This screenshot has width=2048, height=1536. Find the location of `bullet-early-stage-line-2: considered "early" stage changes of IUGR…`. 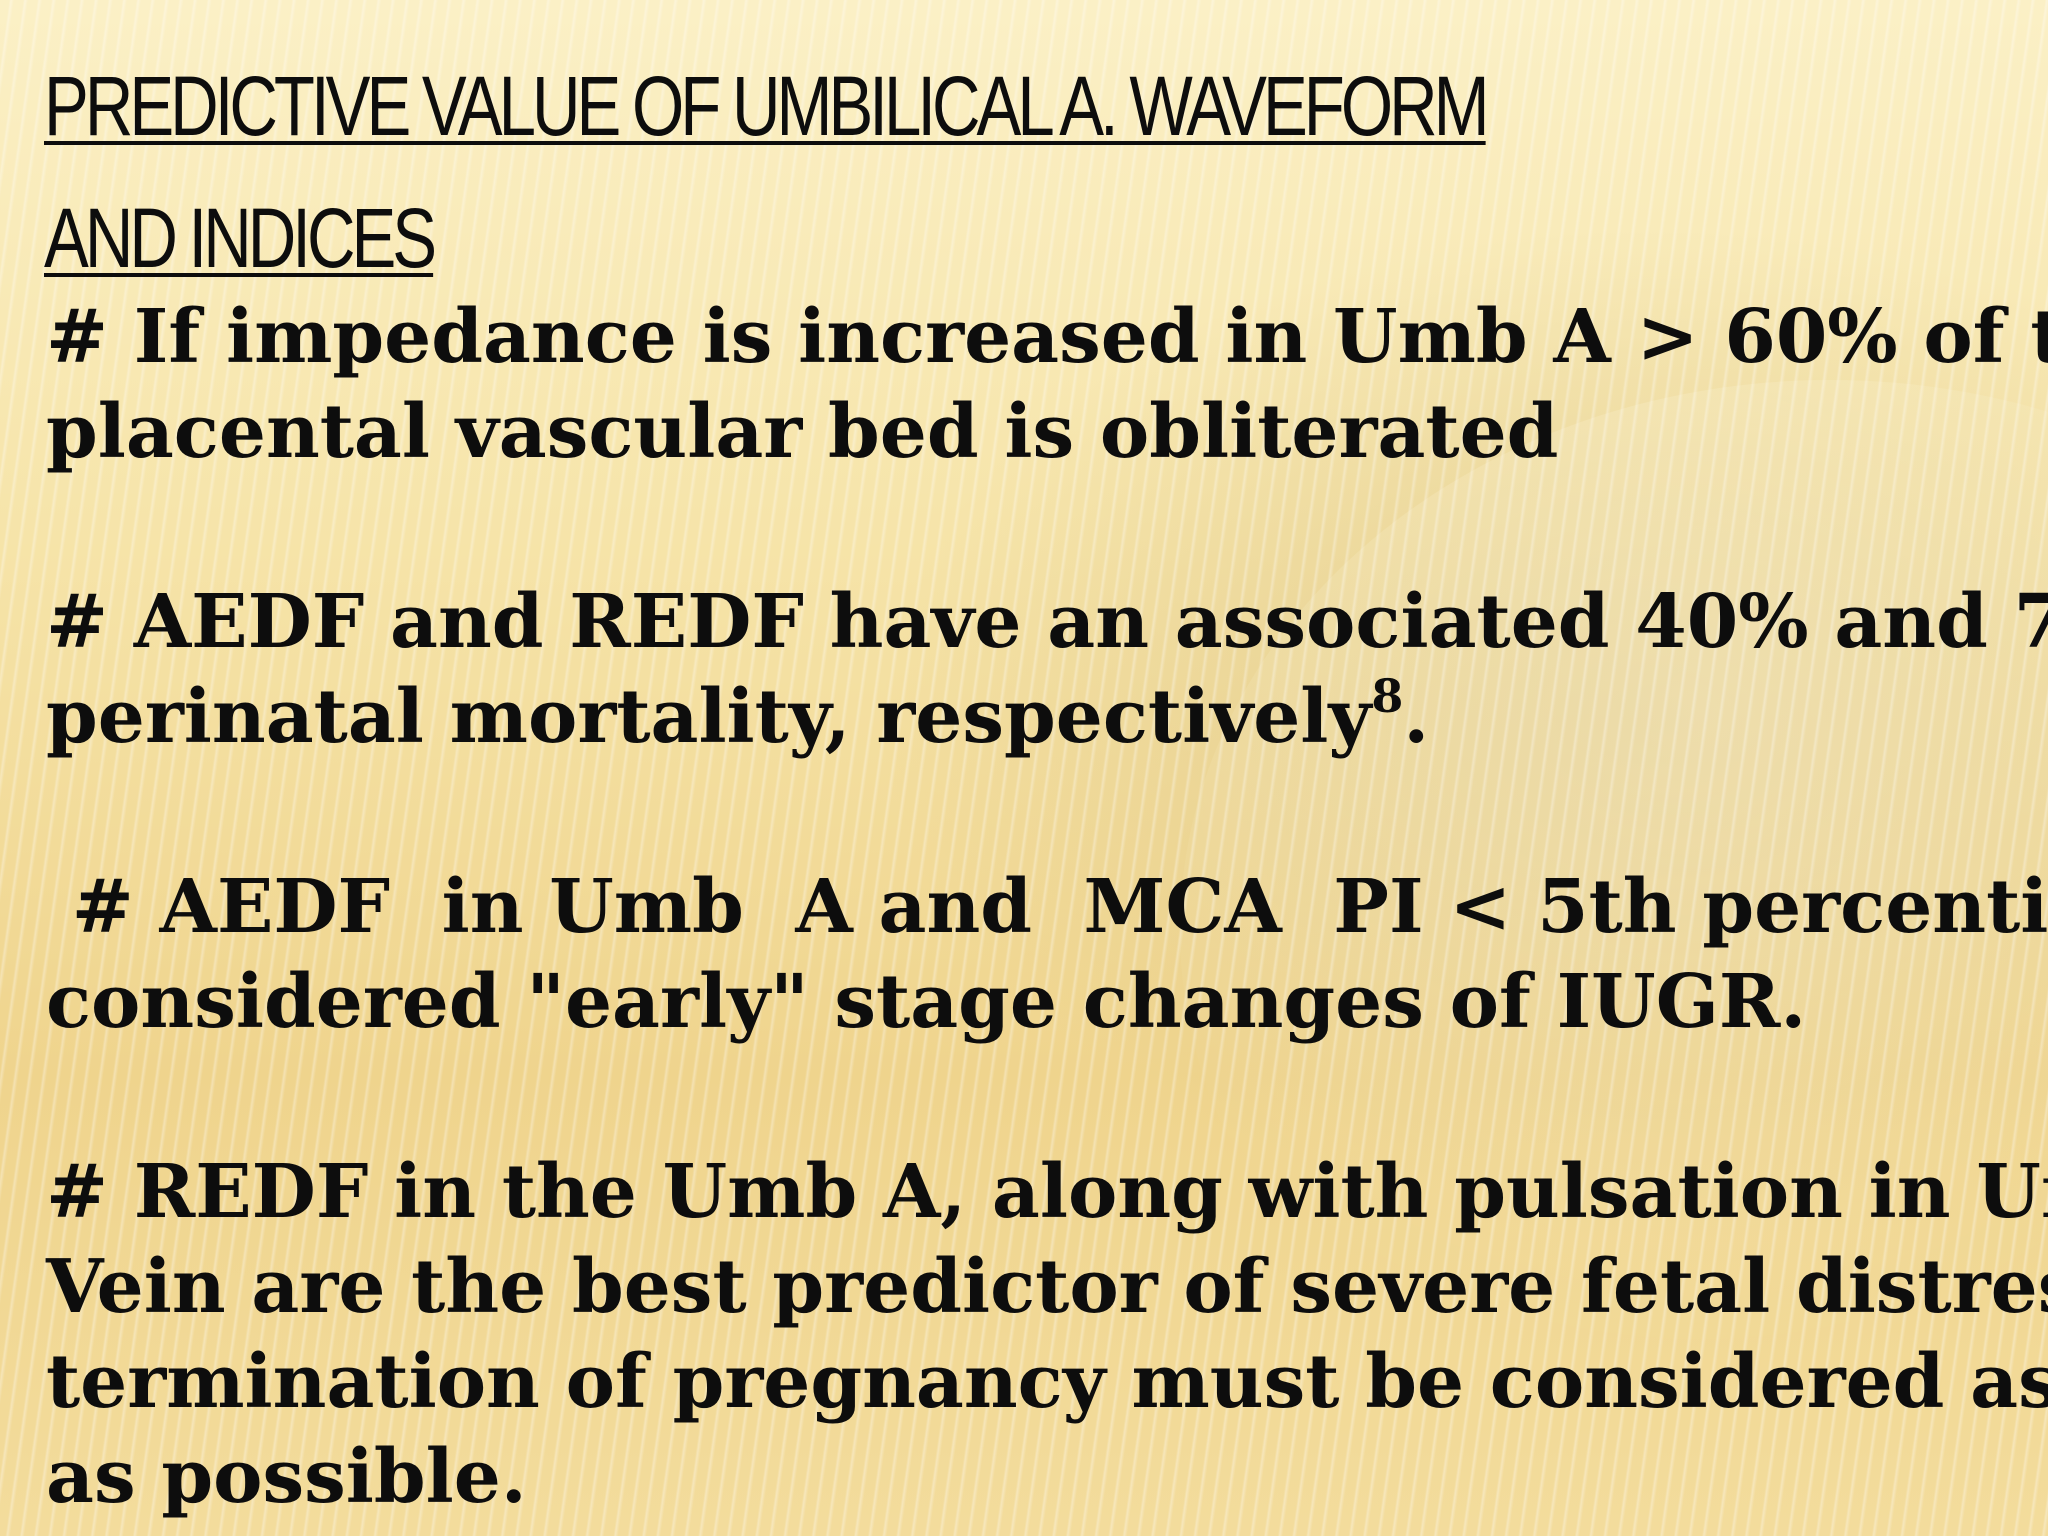

bullet-early-stage-line-2: considered "early" stage changes of IUGR… is located at coordinates (926, 1002).